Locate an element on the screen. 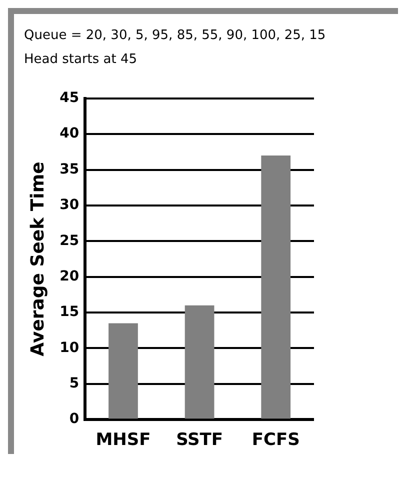 The image size is (412, 479). x-tick-label: SSTF is located at coordinates (200, 440).